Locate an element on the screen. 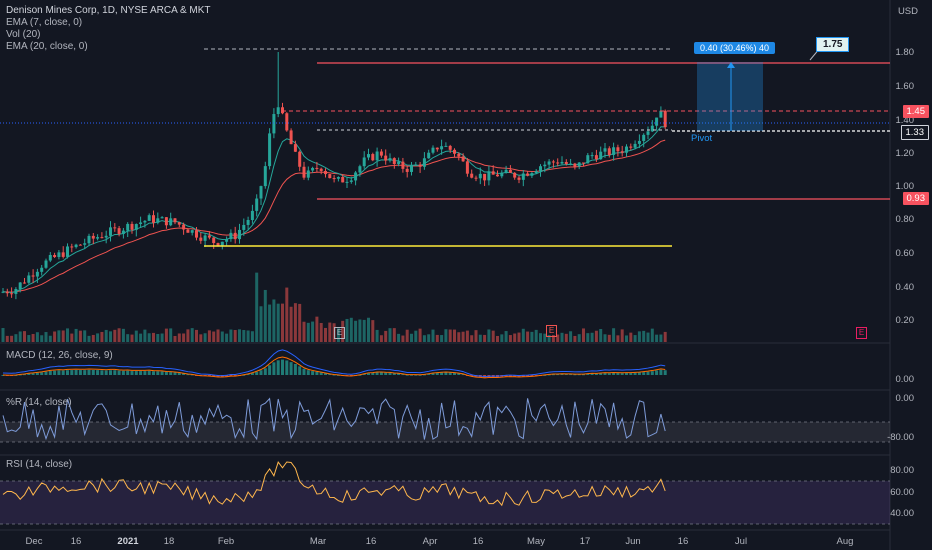 This screenshot has width=932, height=550. support-price-tag: 0.93 is located at coordinates (915, 198).